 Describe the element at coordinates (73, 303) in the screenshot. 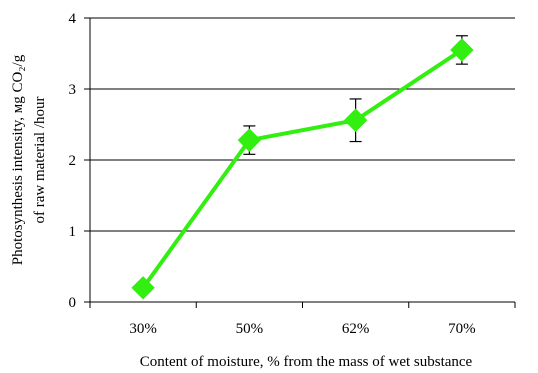

I see `y-tick-label: 0` at that location.